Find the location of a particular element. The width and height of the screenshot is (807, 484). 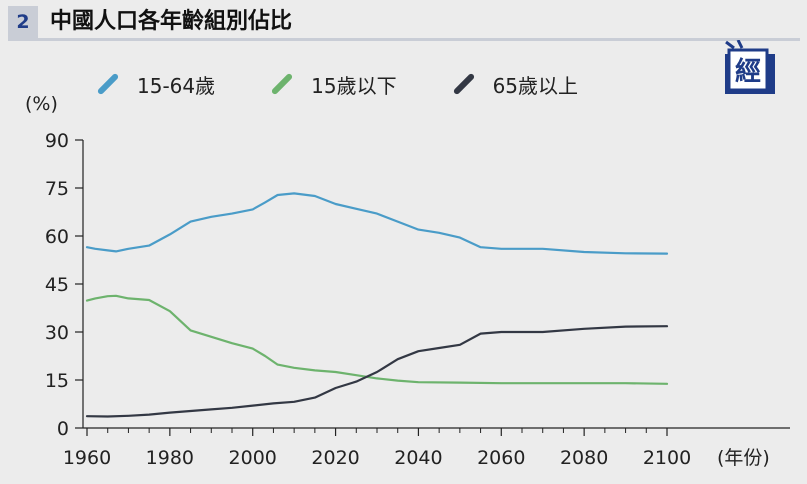

y-axis-label: (%) is located at coordinates (41, 104).